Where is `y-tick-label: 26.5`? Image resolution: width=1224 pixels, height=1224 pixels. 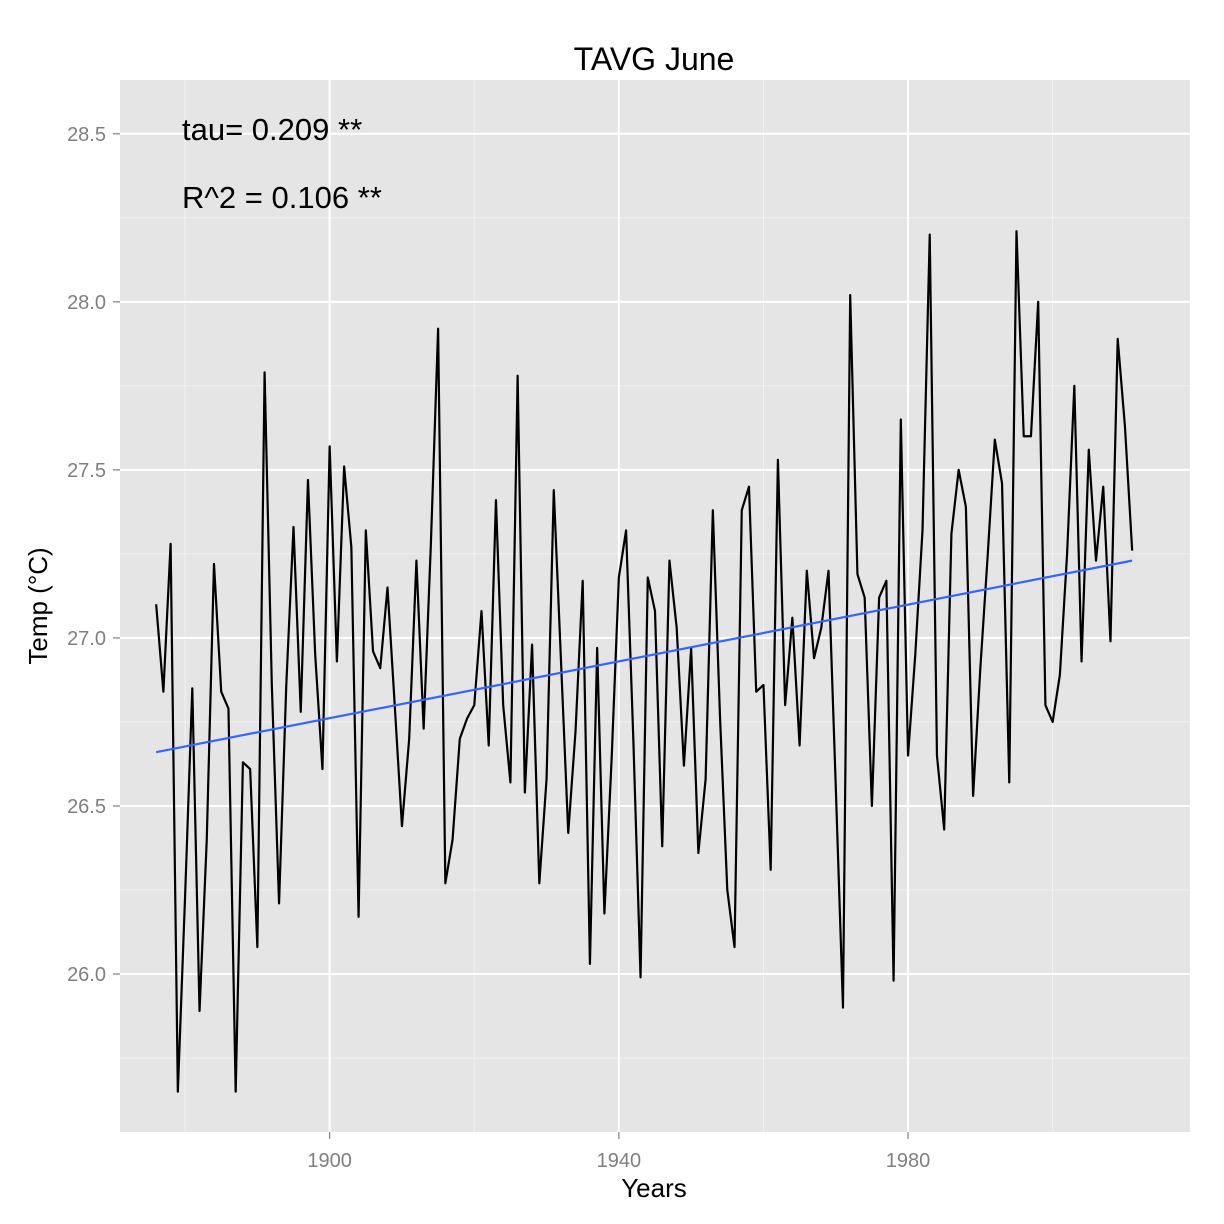 y-tick-label: 26.5 is located at coordinates (86, 807).